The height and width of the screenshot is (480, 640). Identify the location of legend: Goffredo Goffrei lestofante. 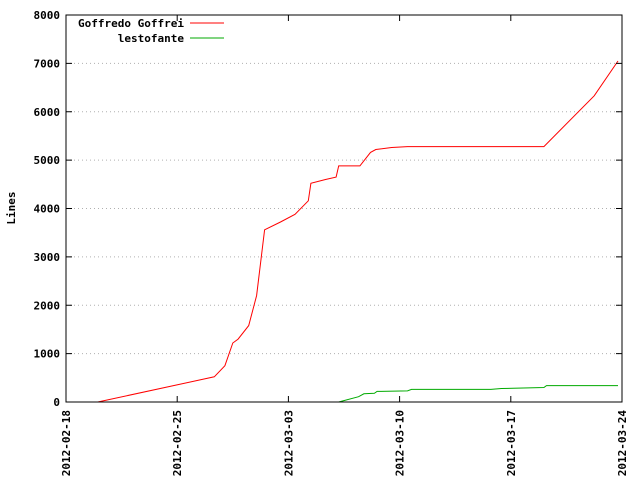
(151, 31).